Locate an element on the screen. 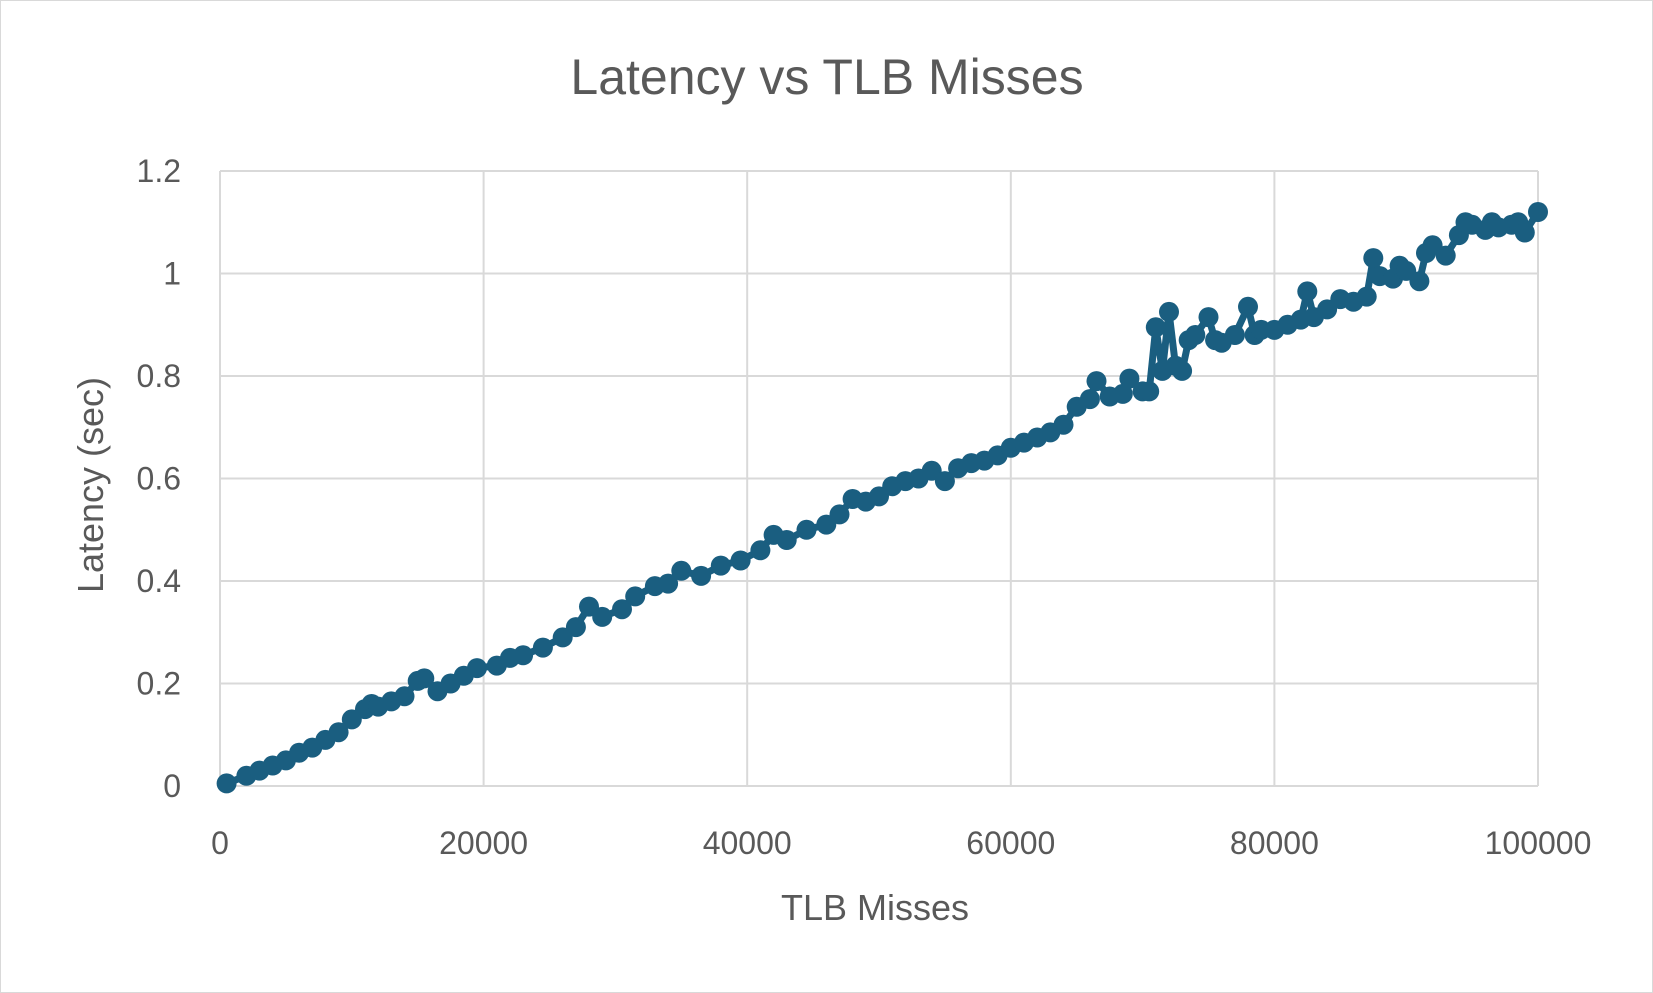 The width and height of the screenshot is (1653, 993). x-tick-label: 40000 is located at coordinates (747, 843).